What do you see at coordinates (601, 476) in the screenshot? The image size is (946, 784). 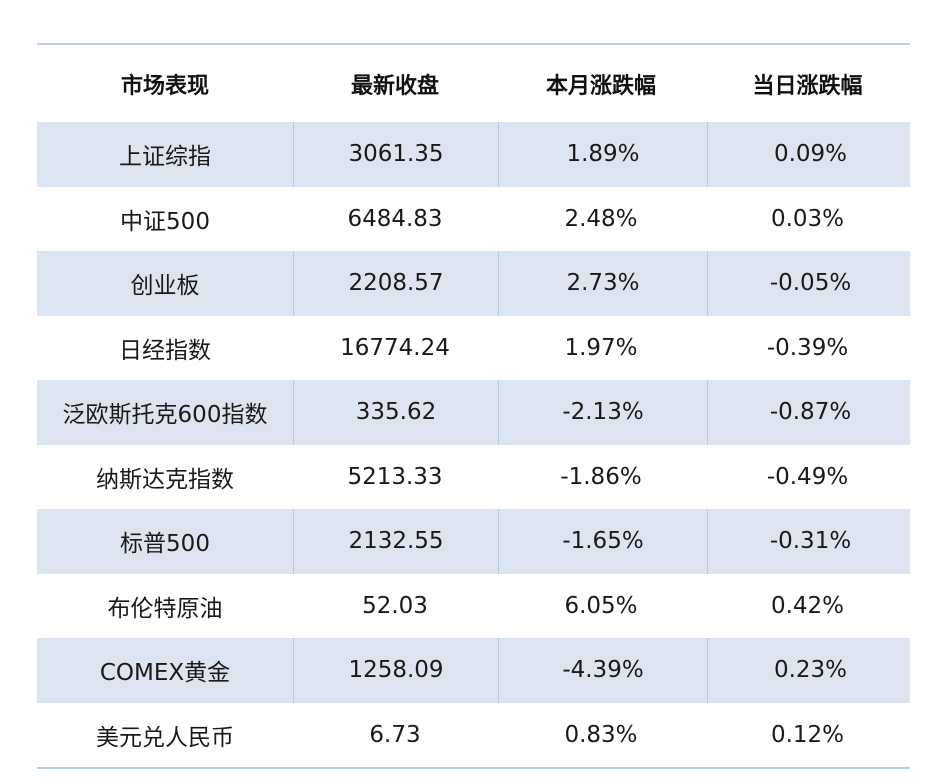 I see `row-month-change: -1.86%` at bounding box center [601, 476].